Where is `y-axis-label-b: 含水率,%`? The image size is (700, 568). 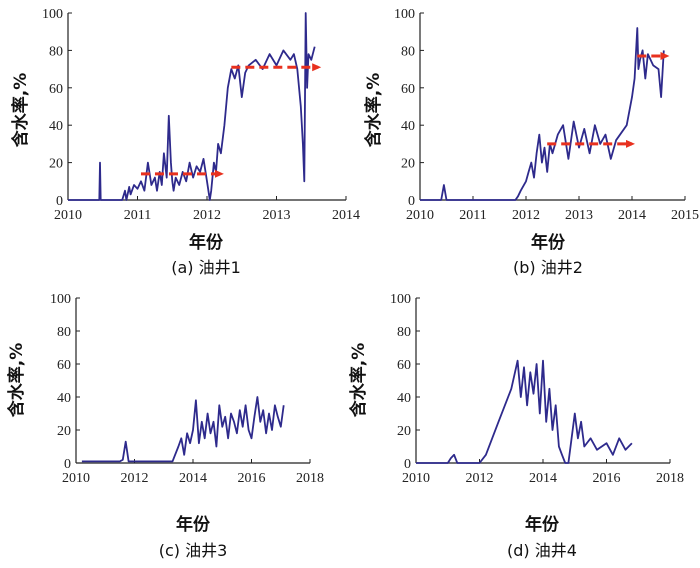 y-axis-label-b: 含水率,% is located at coordinates (373, 110).